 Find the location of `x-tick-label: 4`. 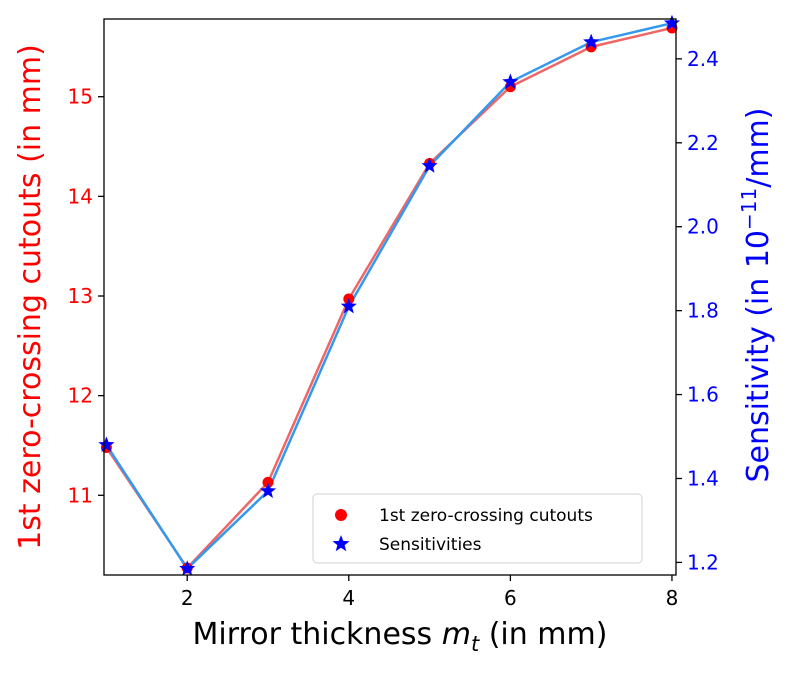

x-tick-label: 4 is located at coordinates (348, 598).